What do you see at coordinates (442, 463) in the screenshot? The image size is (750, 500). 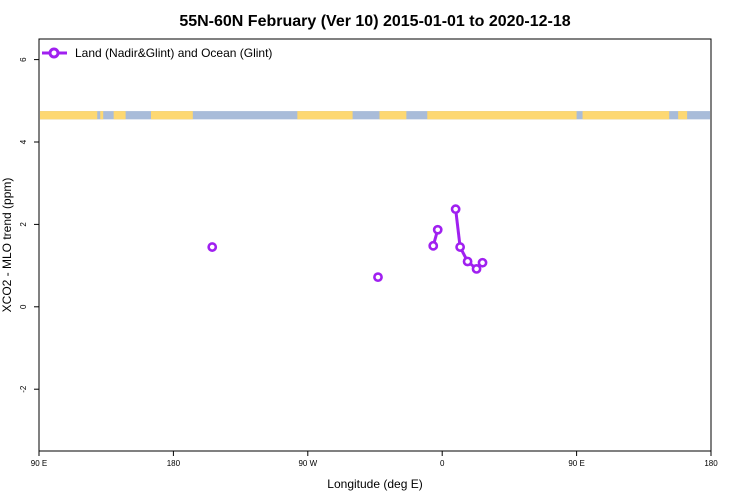 I see `x-tick-label: 0` at bounding box center [442, 463].